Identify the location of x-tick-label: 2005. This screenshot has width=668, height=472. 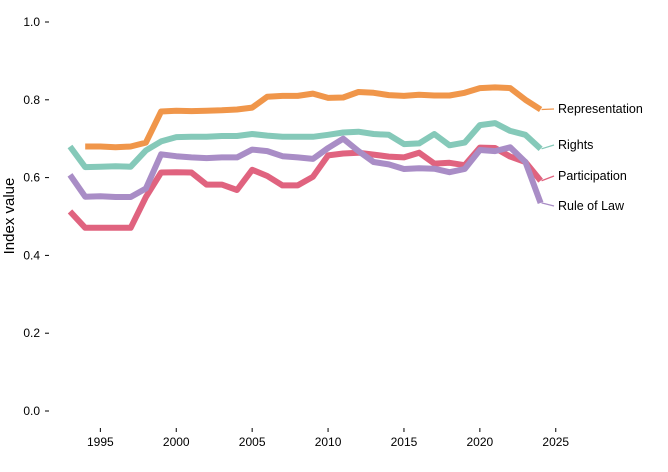
(252, 442).